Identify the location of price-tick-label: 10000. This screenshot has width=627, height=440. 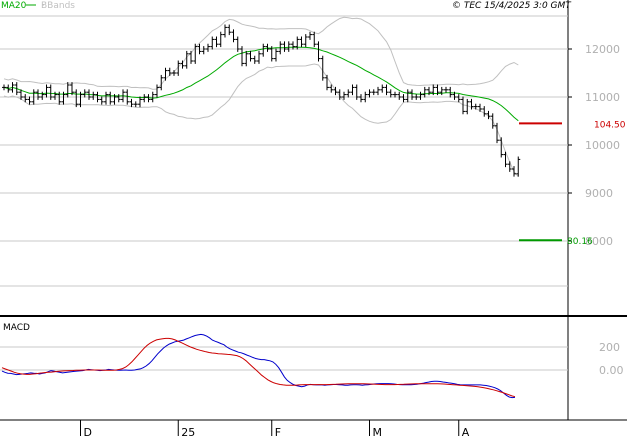
(602, 145).